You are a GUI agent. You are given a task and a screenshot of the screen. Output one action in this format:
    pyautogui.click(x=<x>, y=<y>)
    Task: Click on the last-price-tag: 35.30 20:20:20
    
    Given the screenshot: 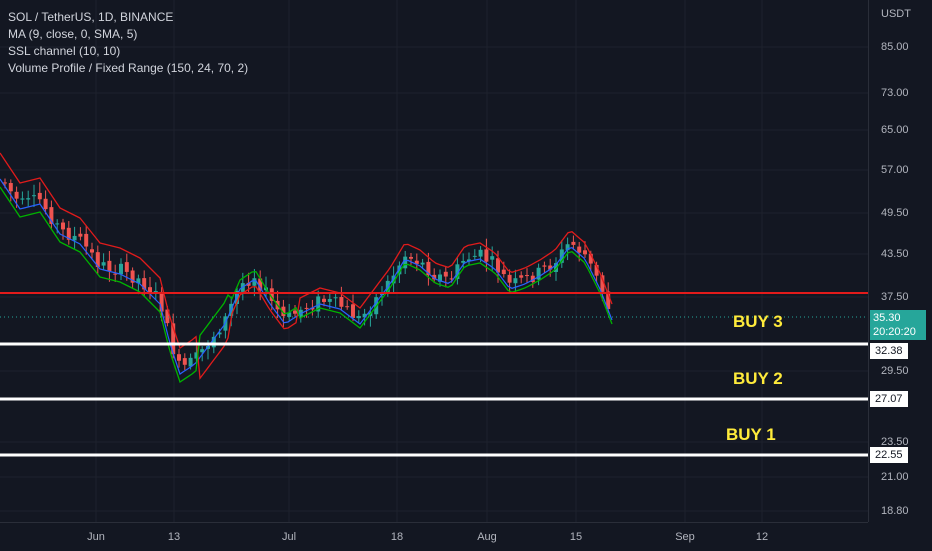 What is the action you would take?
    pyautogui.click(x=898, y=325)
    